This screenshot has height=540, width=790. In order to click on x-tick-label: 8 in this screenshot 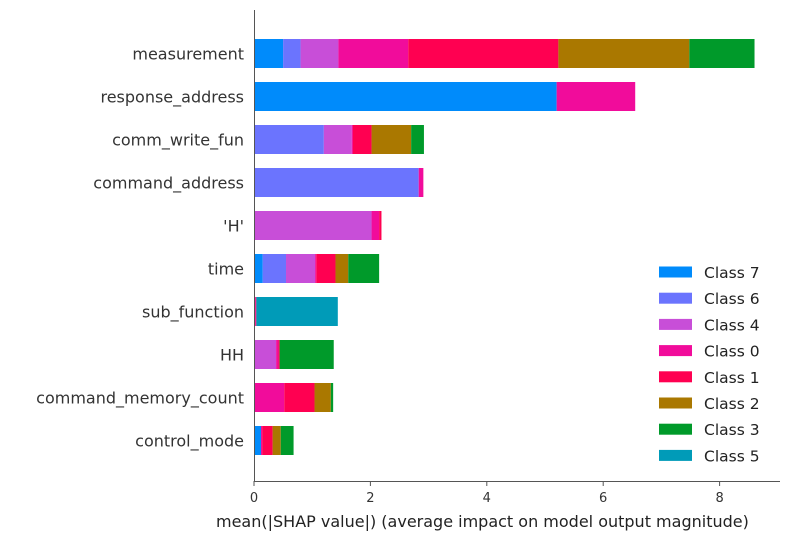, I will do `click(719, 498)`.